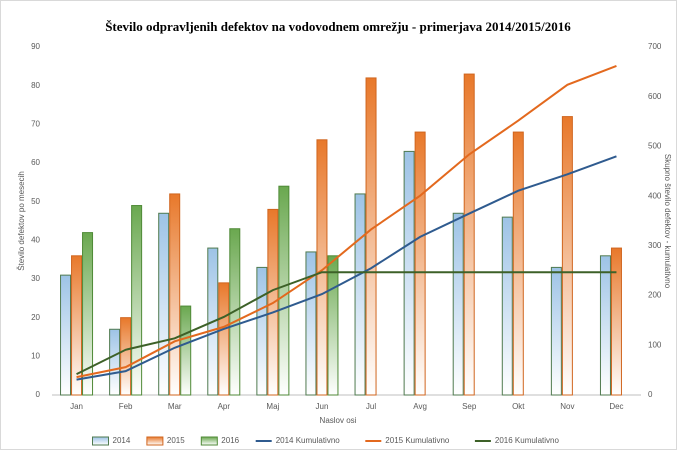 This screenshot has width=677, height=450. What do you see at coordinates (35, 162) in the screenshot?
I see `y-tick-label: 60` at bounding box center [35, 162].